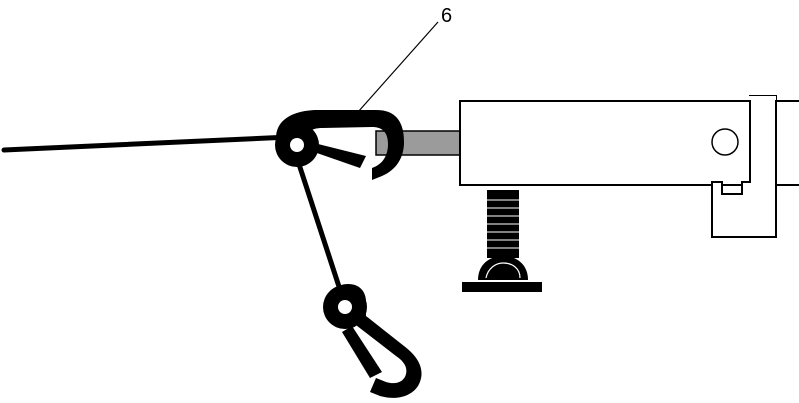 Image resolution: width=799 pixels, height=403 pixels. Describe the element at coordinates (725, 142) in the screenshot. I see `pivot-pin` at that location.